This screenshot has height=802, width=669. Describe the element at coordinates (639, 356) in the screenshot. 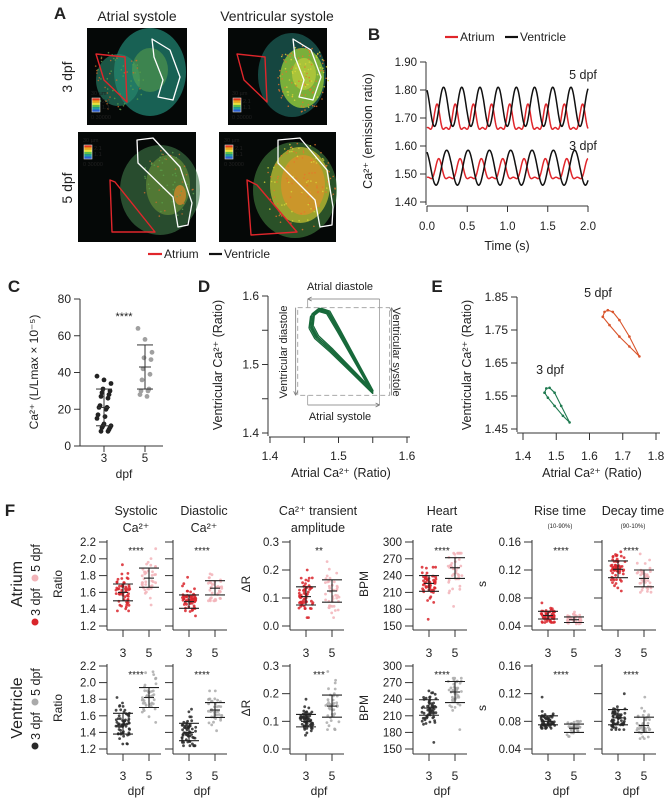

I see `loop-marker` at that location.